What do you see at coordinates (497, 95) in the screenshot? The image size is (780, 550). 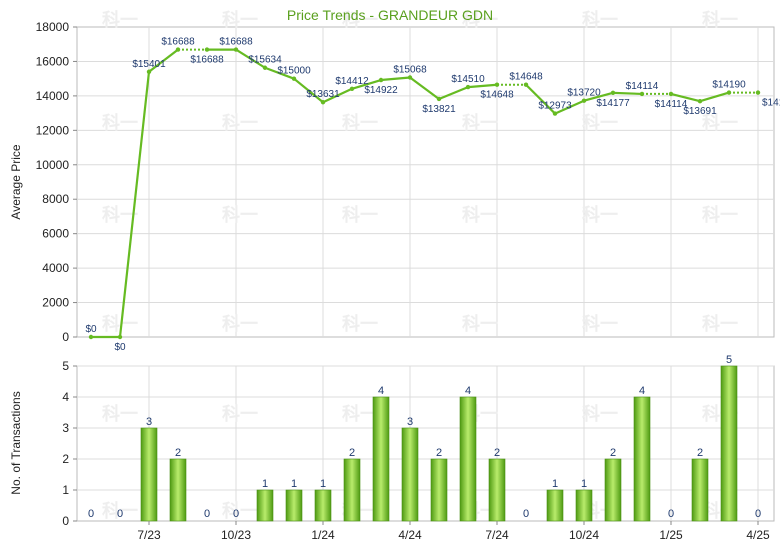 I see `price-data-label: $14648` at bounding box center [497, 95].